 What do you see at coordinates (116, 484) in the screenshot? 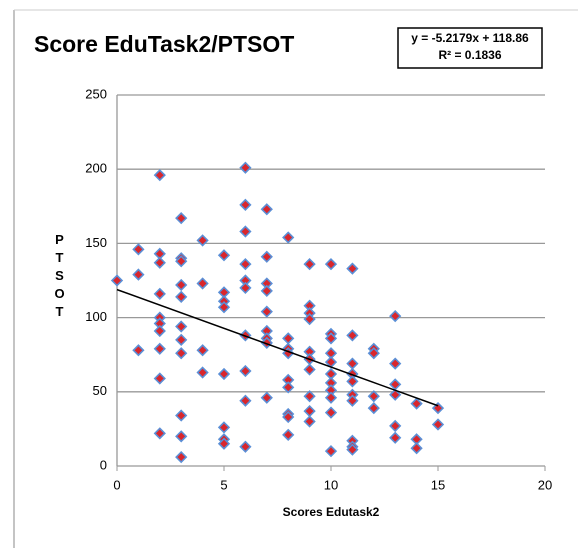
I see `x-tick-label: 0` at bounding box center [116, 484].